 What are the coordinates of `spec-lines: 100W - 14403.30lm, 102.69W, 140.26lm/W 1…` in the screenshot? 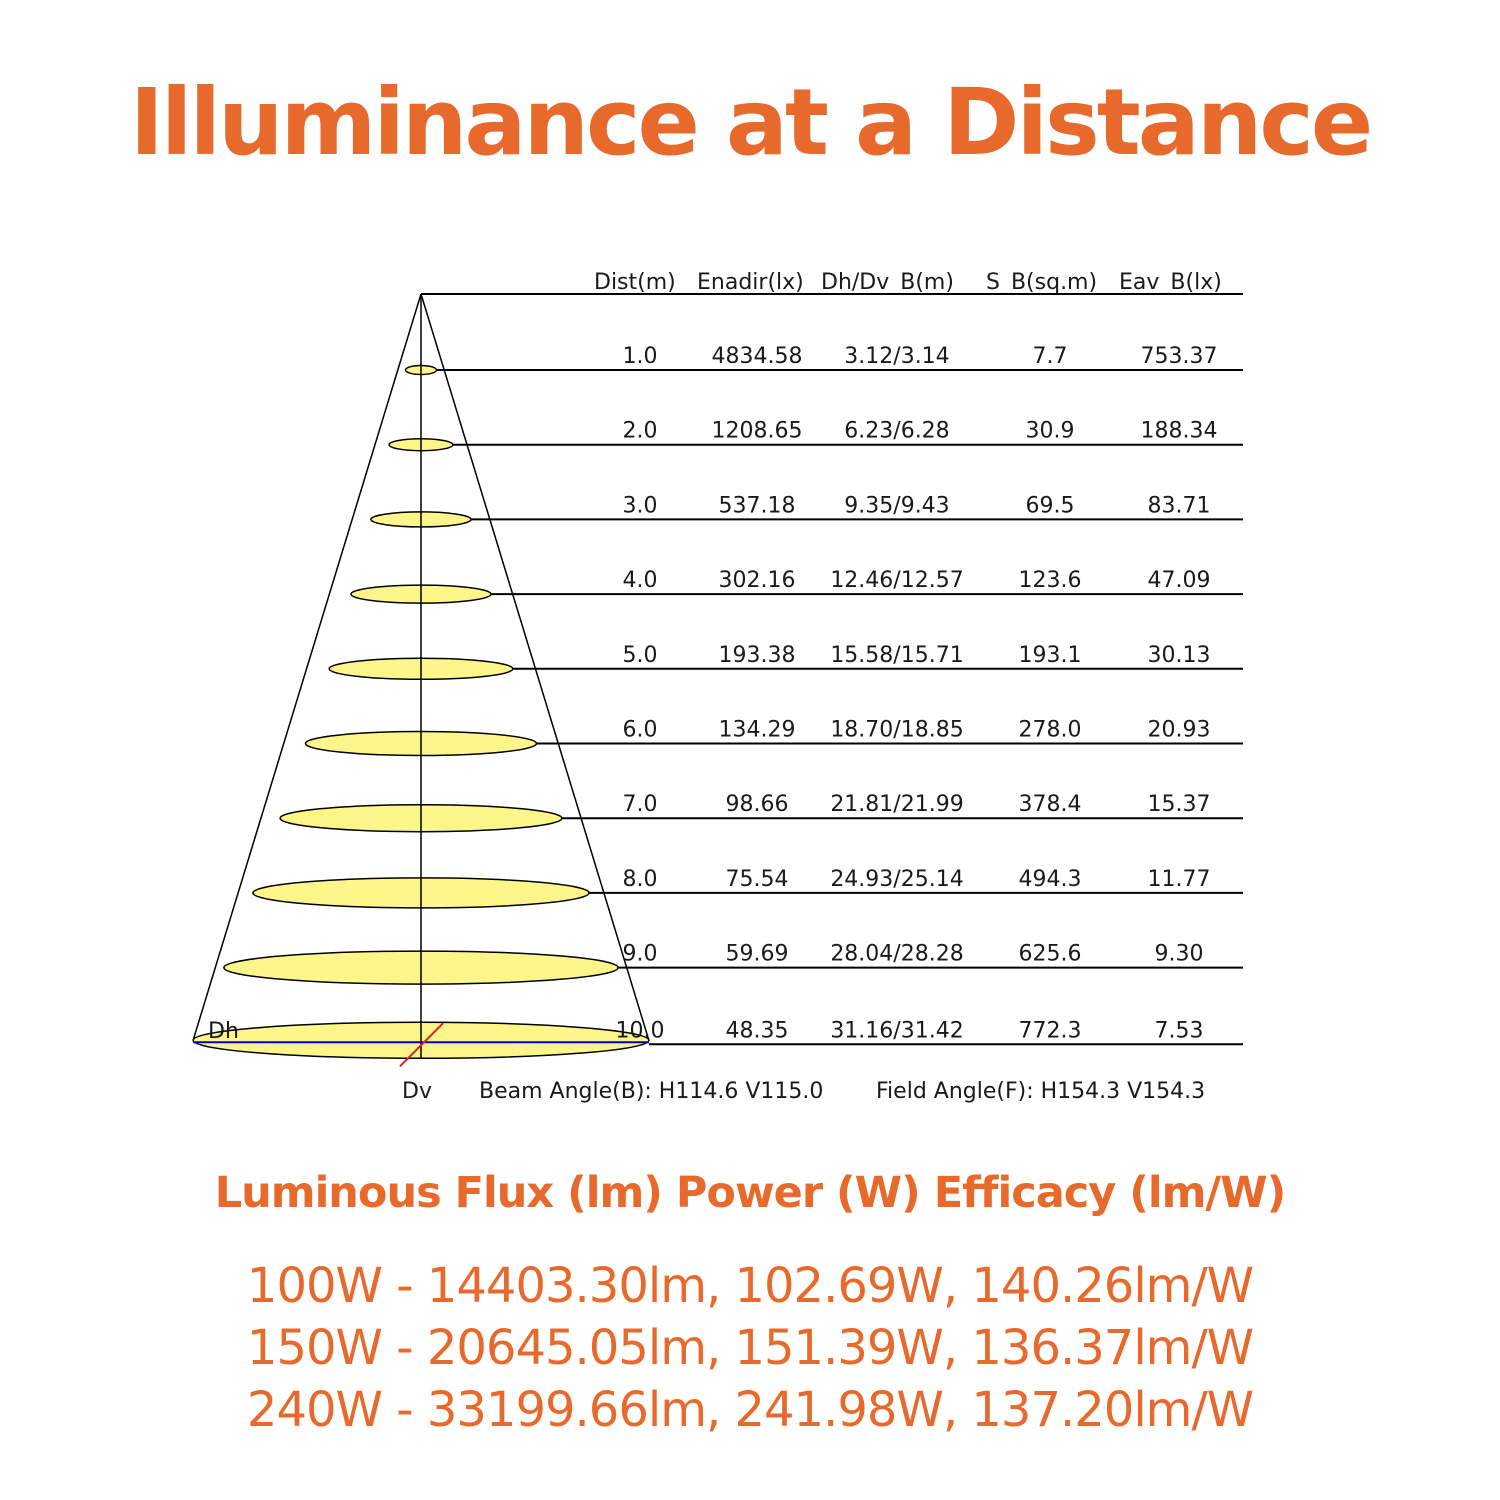 It's located at (750, 1348).